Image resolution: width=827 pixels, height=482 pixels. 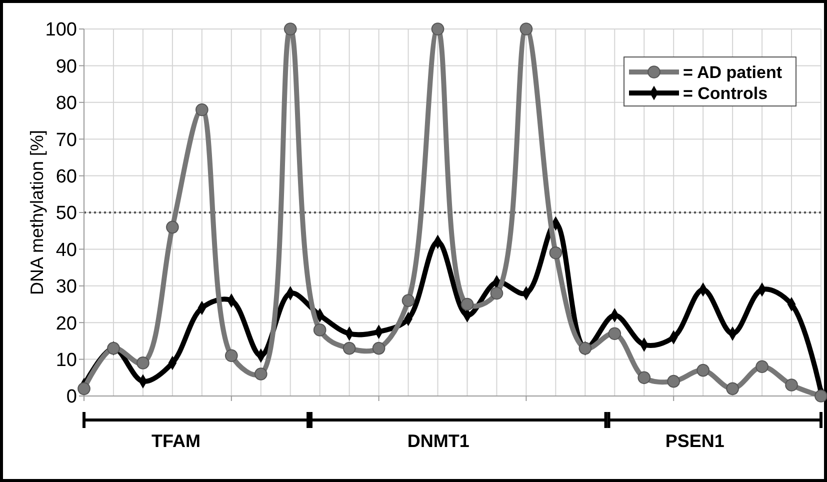 What do you see at coordinates (176, 441) in the screenshot?
I see `text: TFAM` at bounding box center [176, 441].